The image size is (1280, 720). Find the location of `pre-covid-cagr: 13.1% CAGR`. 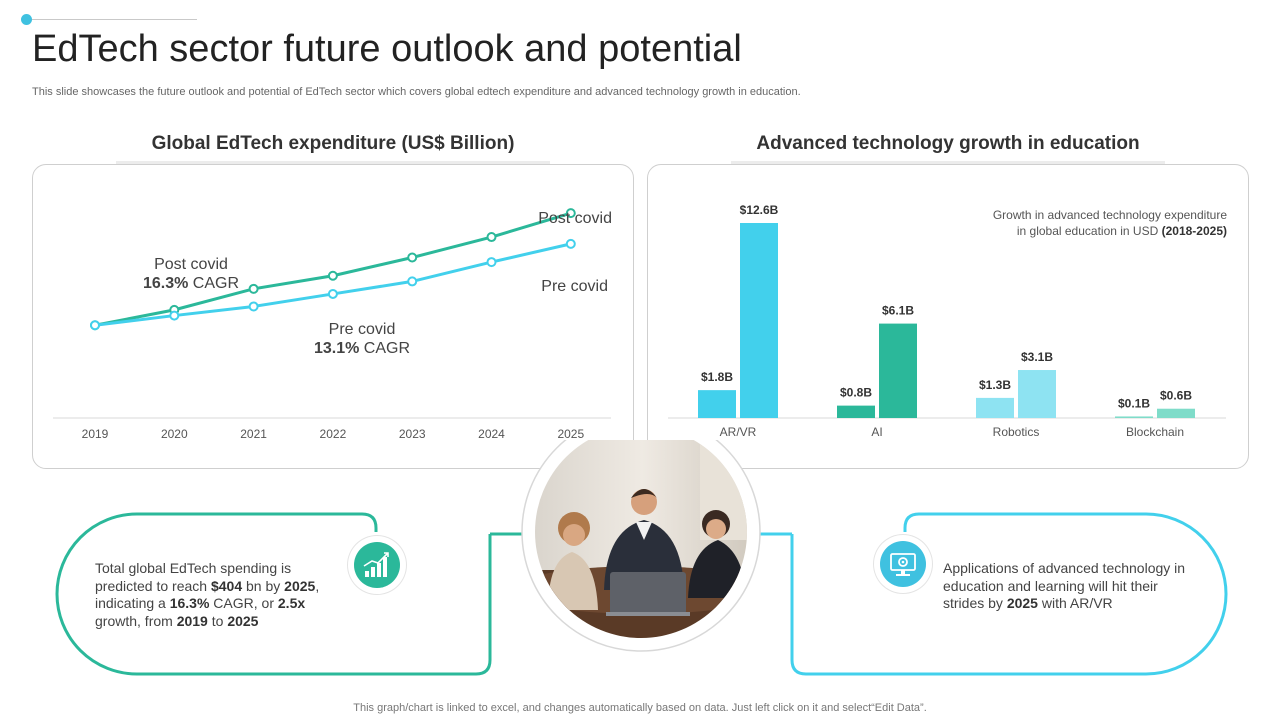

pre-covid-cagr: 13.1% CAGR is located at coordinates (362, 348).